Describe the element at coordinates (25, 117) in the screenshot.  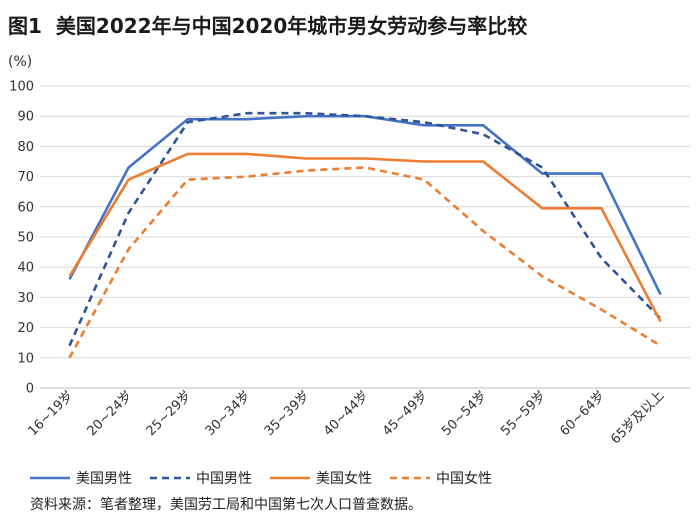
I see `y-tick-label: 90` at that location.